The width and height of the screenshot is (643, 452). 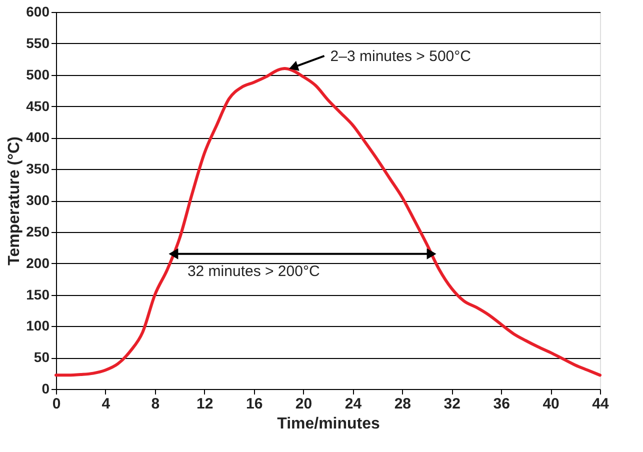 I want to click on x-tick-label: 40, so click(x=551, y=404).